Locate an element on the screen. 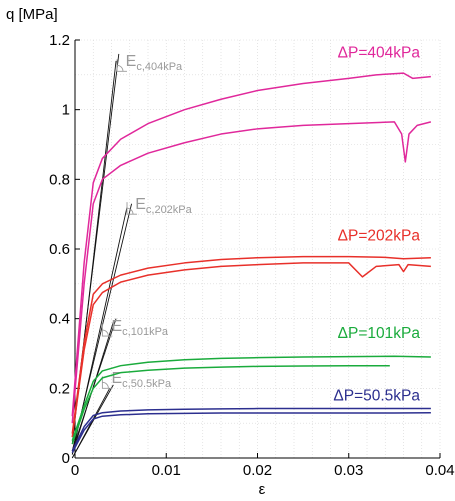  x-tick-label: 0.03 is located at coordinates (348, 470).